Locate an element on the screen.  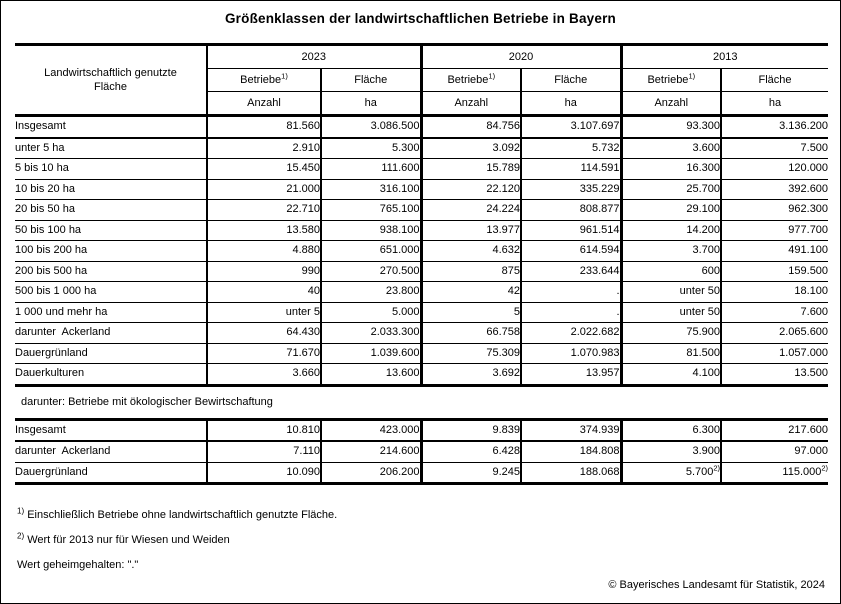
cell-value: 962.300 is located at coordinates (774, 210).